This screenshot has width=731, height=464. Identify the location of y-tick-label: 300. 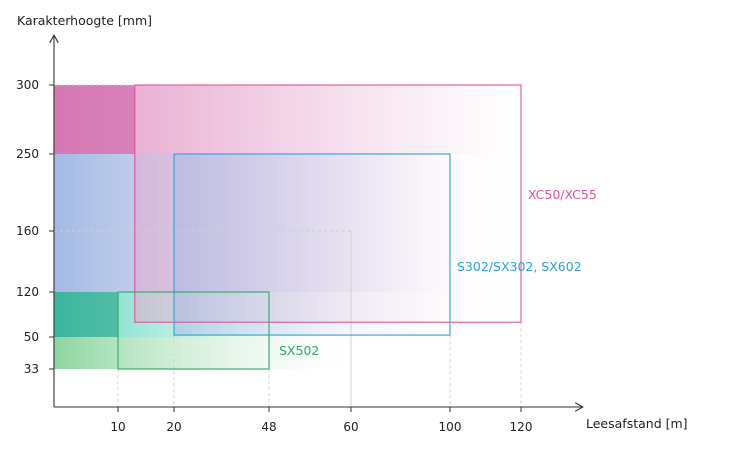
(27, 85).